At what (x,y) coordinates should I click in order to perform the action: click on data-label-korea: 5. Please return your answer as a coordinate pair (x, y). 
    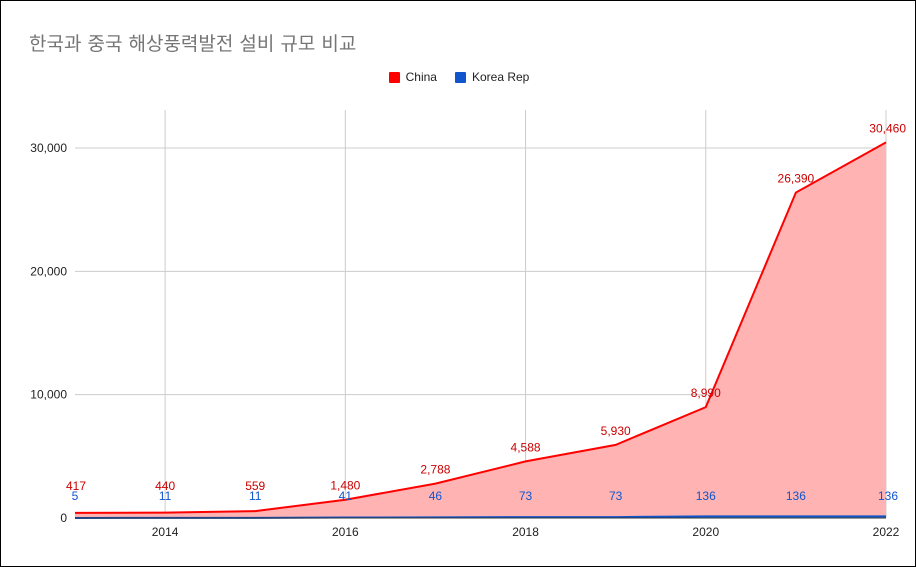
    Looking at the image, I should click on (75, 496).